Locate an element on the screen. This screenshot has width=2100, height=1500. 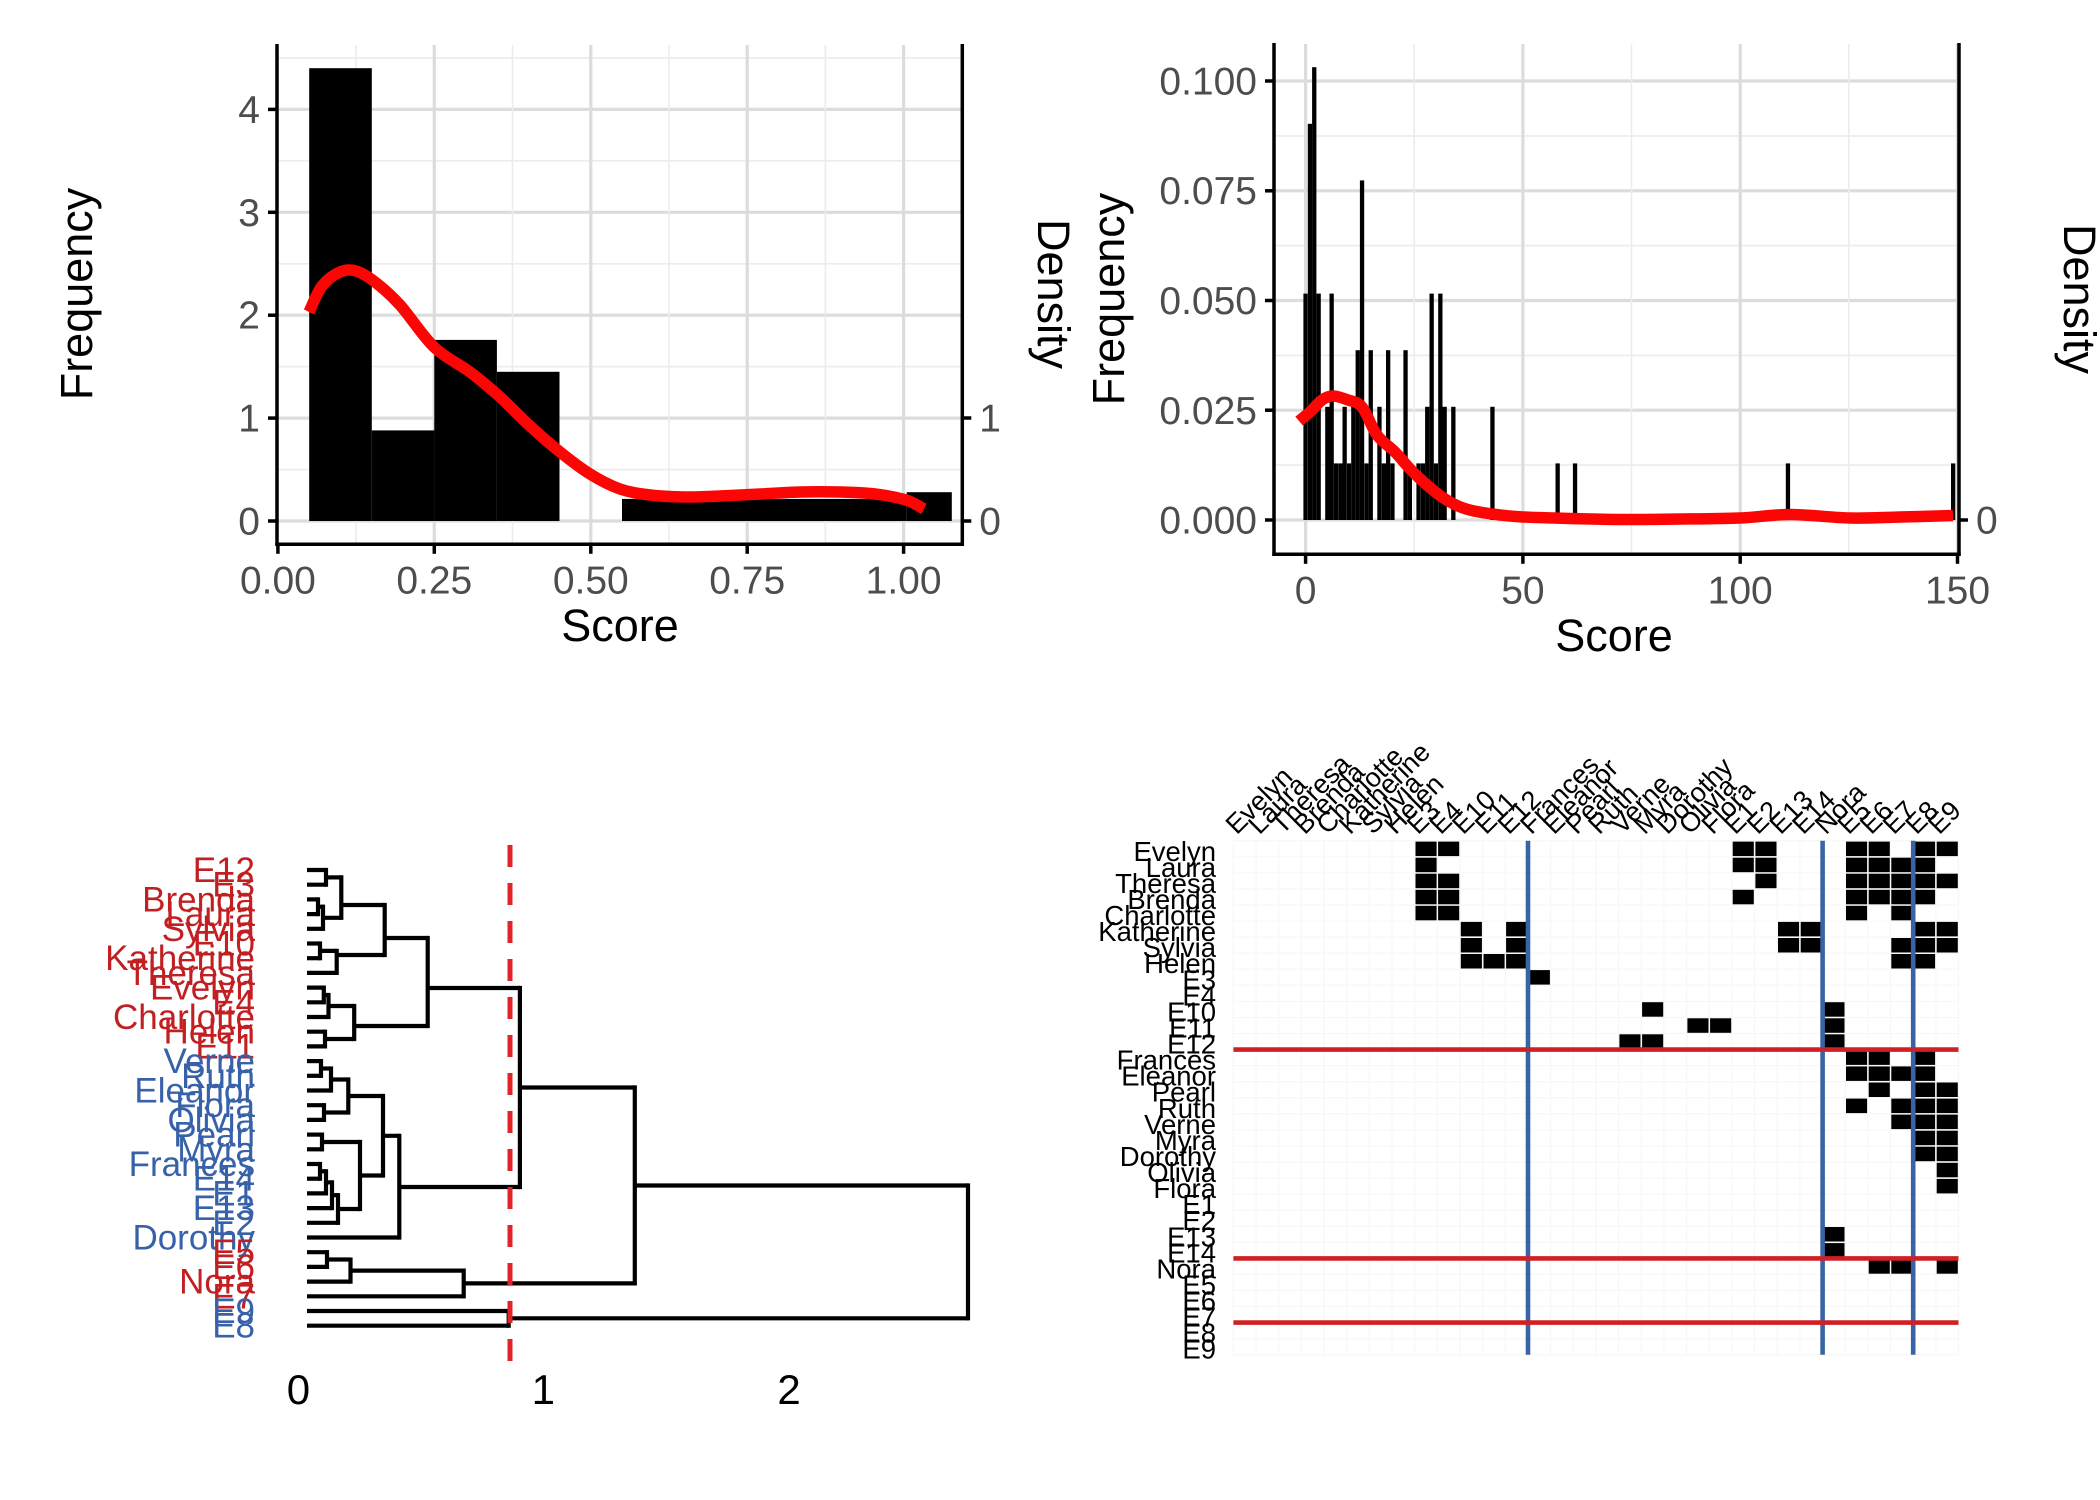
svg-text: 0.025 is located at coordinates (1208, 411).